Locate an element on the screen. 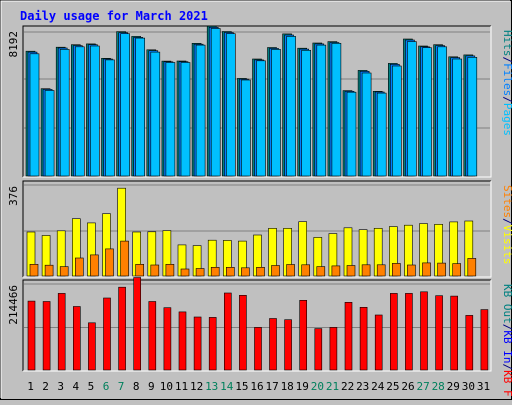  x-tick-label: 27 is located at coordinates (422, 386).